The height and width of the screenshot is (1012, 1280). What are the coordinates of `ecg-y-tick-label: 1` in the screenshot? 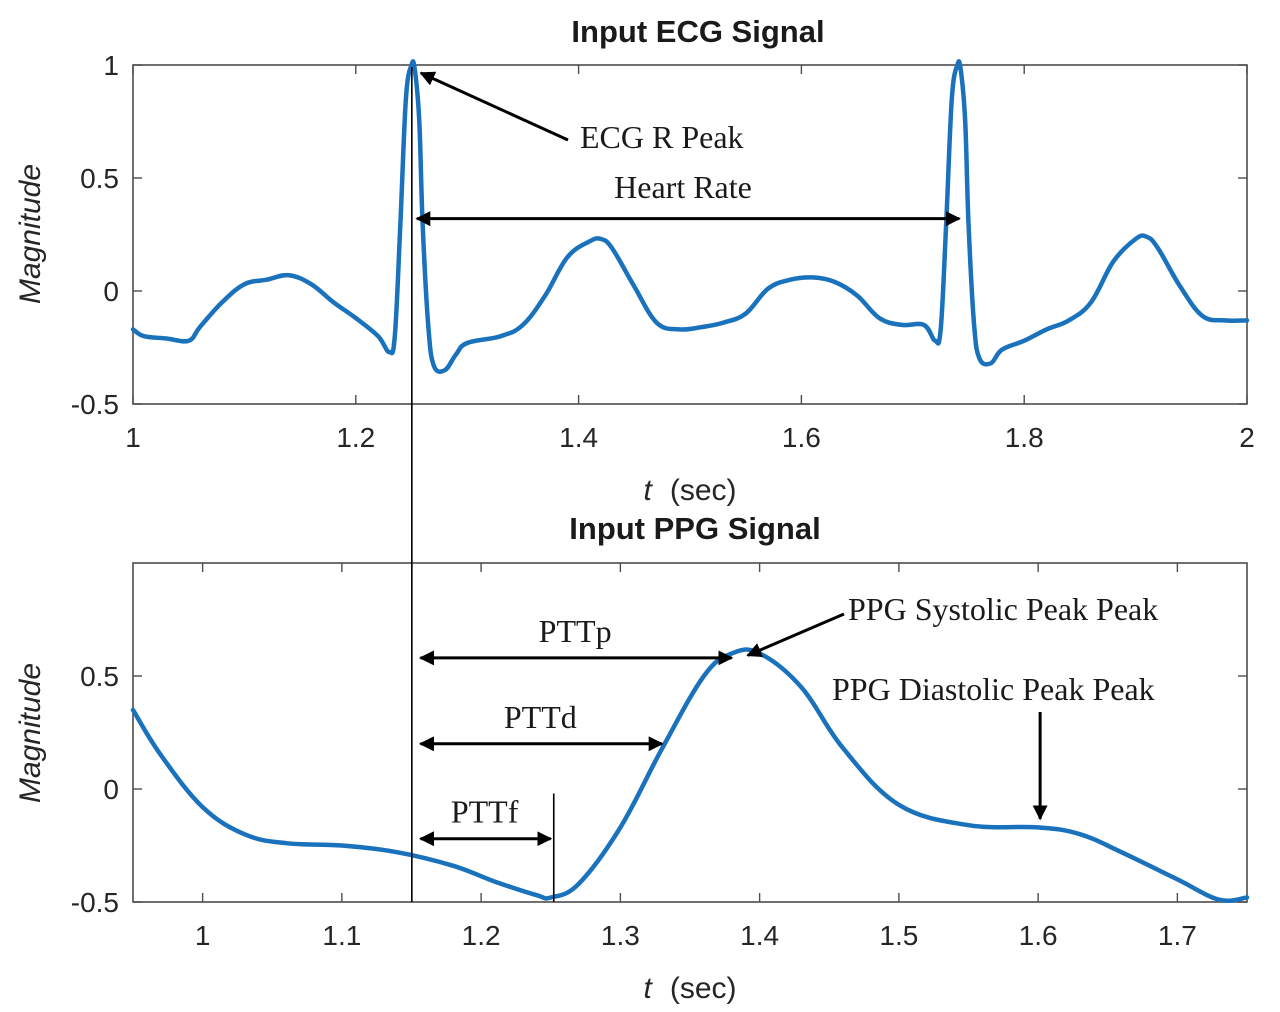 It's located at (111, 65).